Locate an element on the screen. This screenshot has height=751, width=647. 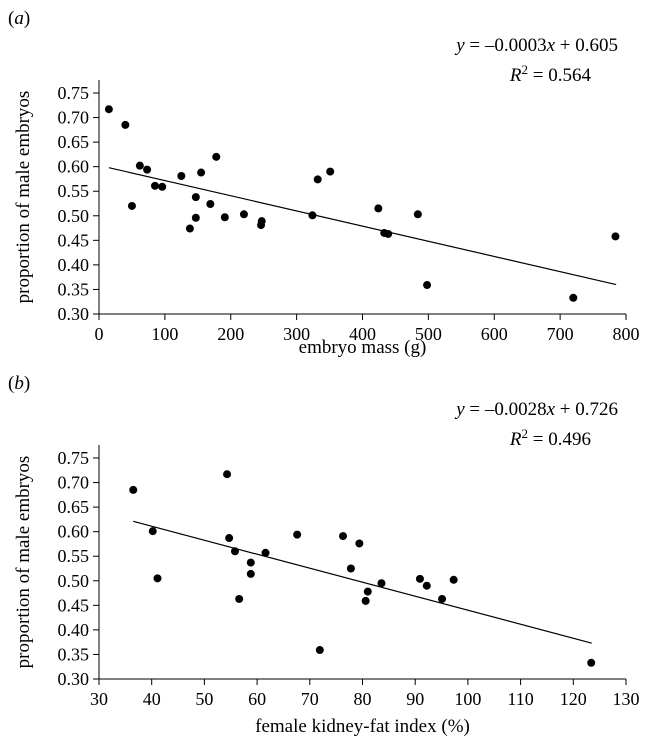
x-tick-label: 70 is located at coordinates (310, 699).